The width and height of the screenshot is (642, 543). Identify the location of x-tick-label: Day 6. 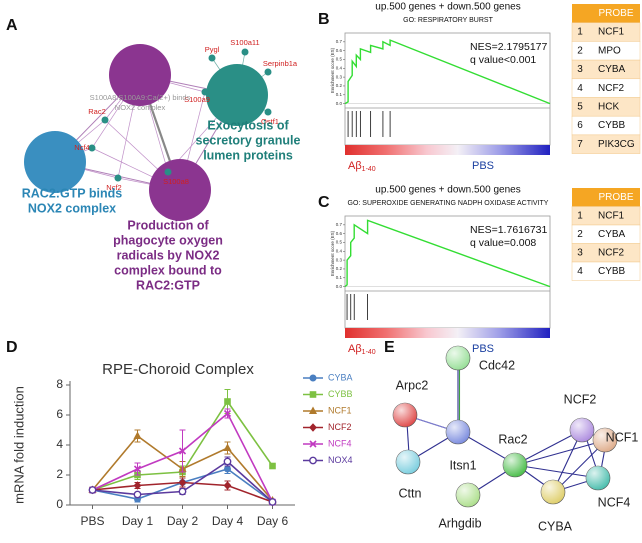
(273, 521).